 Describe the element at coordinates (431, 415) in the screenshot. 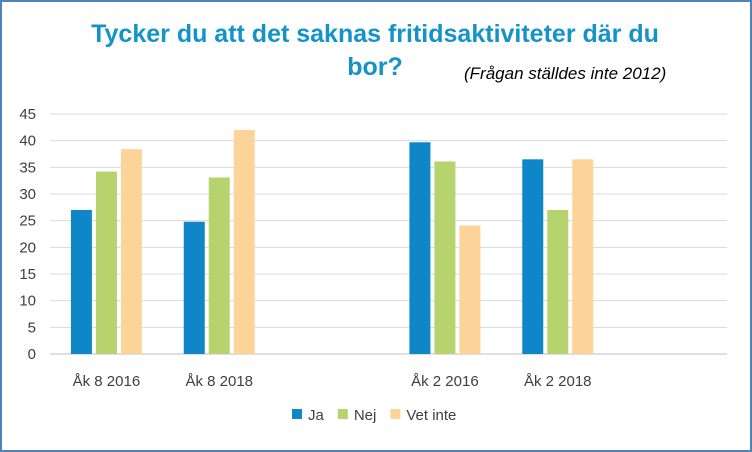

I see `legend-label: Vet inte` at that location.